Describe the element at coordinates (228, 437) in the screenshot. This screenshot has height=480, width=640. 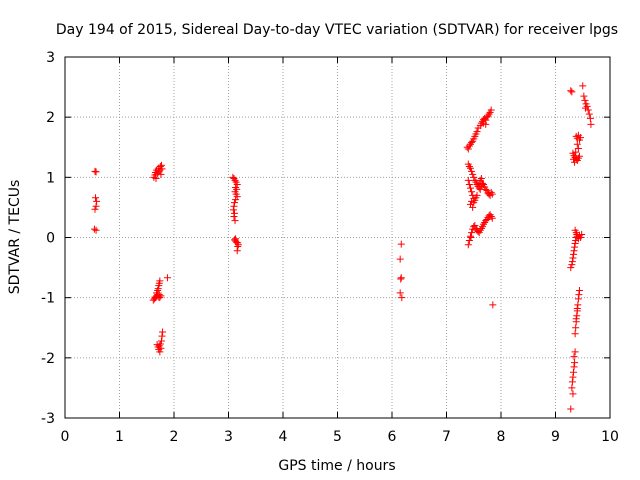
I see `x-tick-label: 3` at that location.